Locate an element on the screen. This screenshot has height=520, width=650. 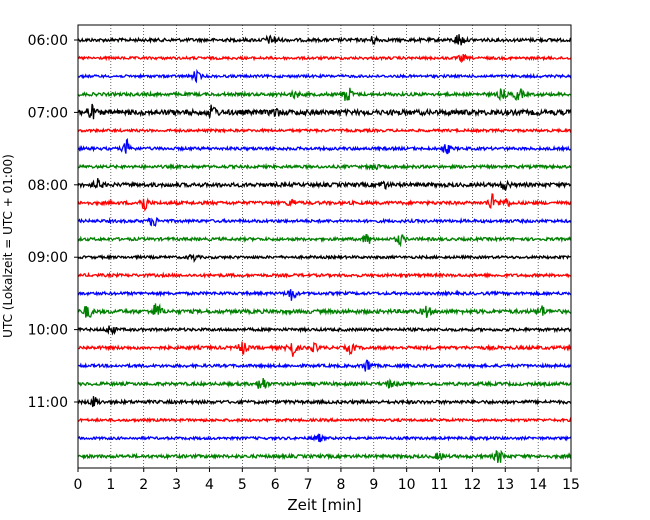
y-axis-label: UTC (Lokalzeit = UTC + 01:00) is located at coordinates (8, 246).